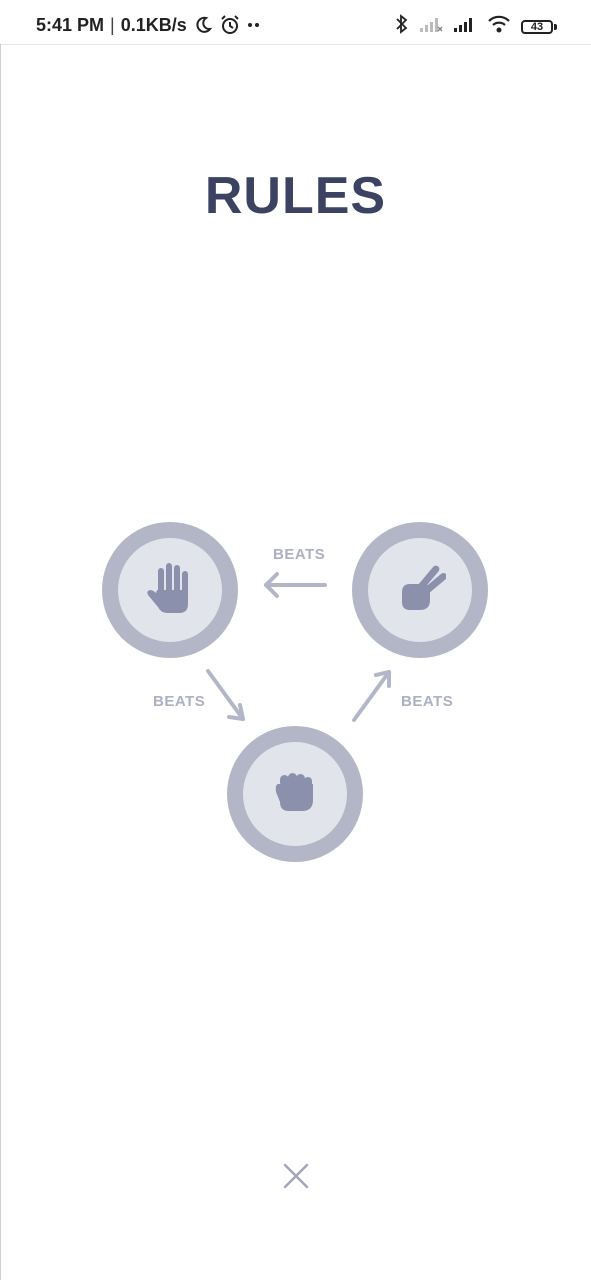 This screenshot has height=1280, width=591. What do you see at coordinates (295, 22) in the screenshot?
I see `status-bar: 5:41 PM | 0.1KB/s 43` at bounding box center [295, 22].